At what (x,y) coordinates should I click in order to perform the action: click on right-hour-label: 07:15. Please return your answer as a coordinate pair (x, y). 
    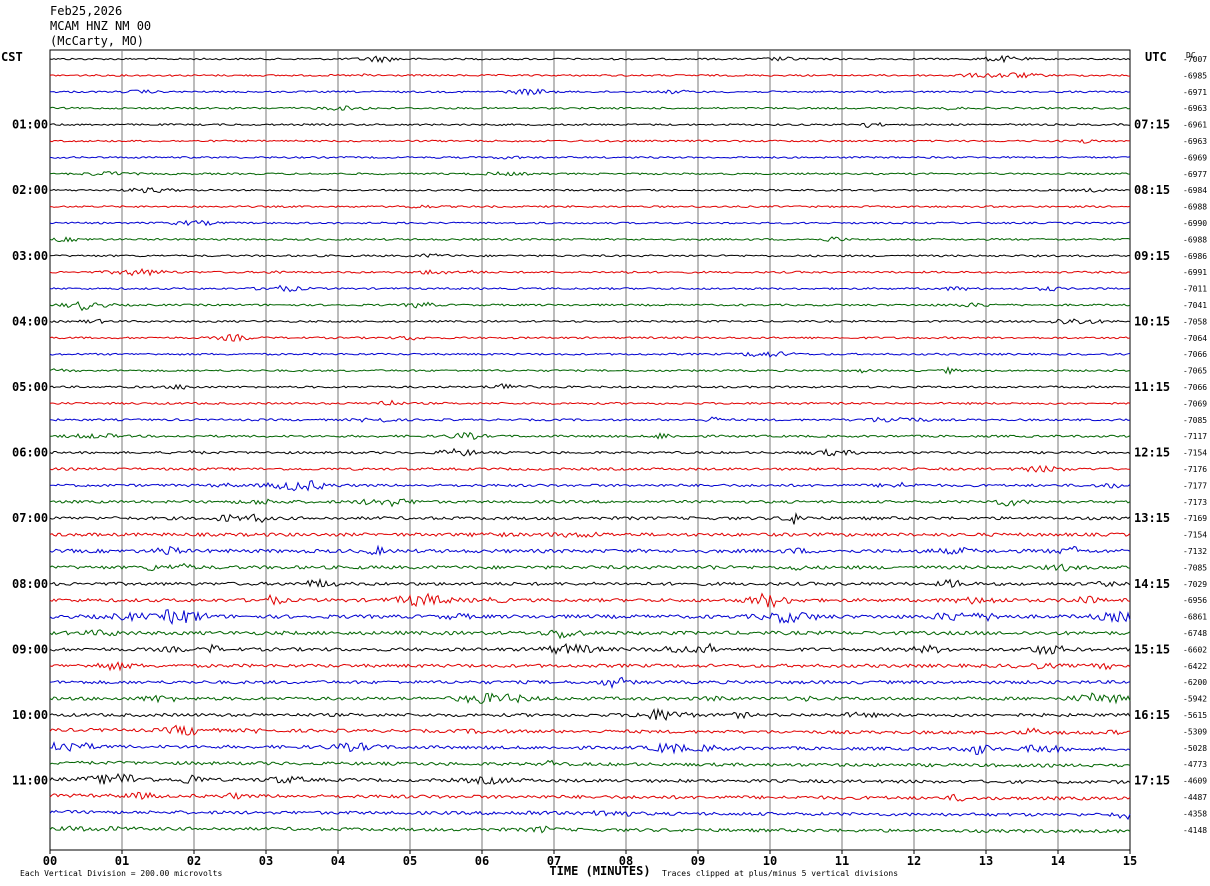
    Looking at the image, I should click on (1152, 125).